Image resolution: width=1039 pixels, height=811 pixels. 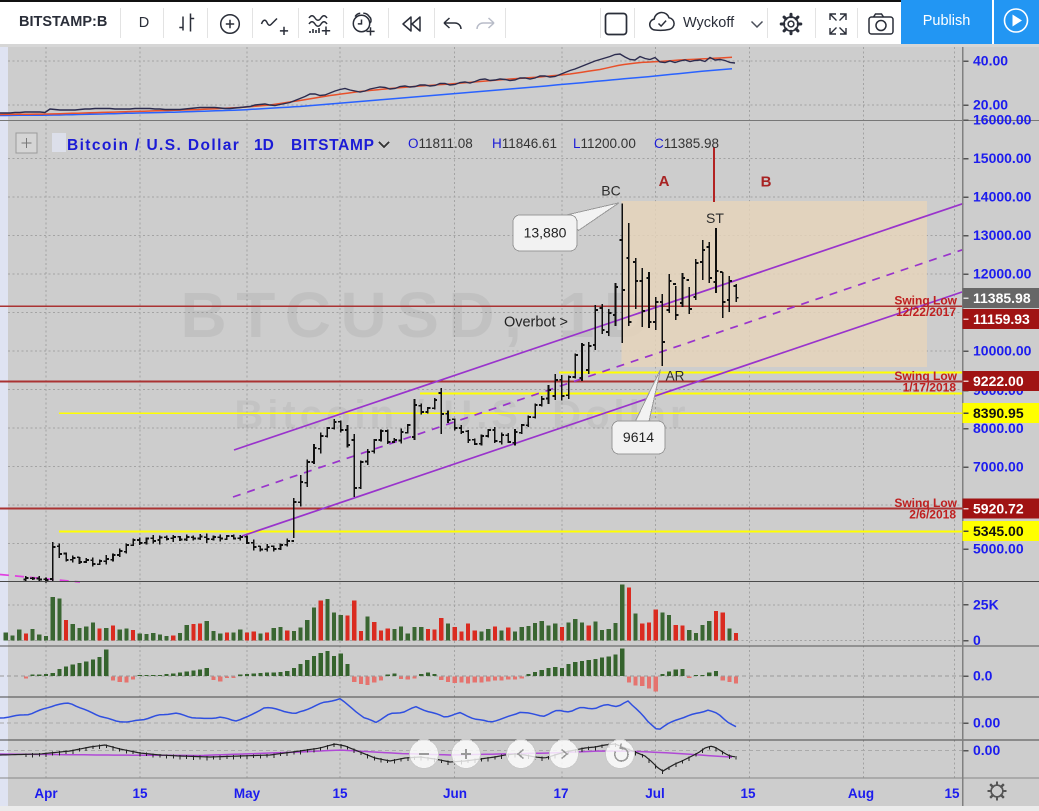 I want to click on svg-text: H11846.61, so click(x=524, y=143).